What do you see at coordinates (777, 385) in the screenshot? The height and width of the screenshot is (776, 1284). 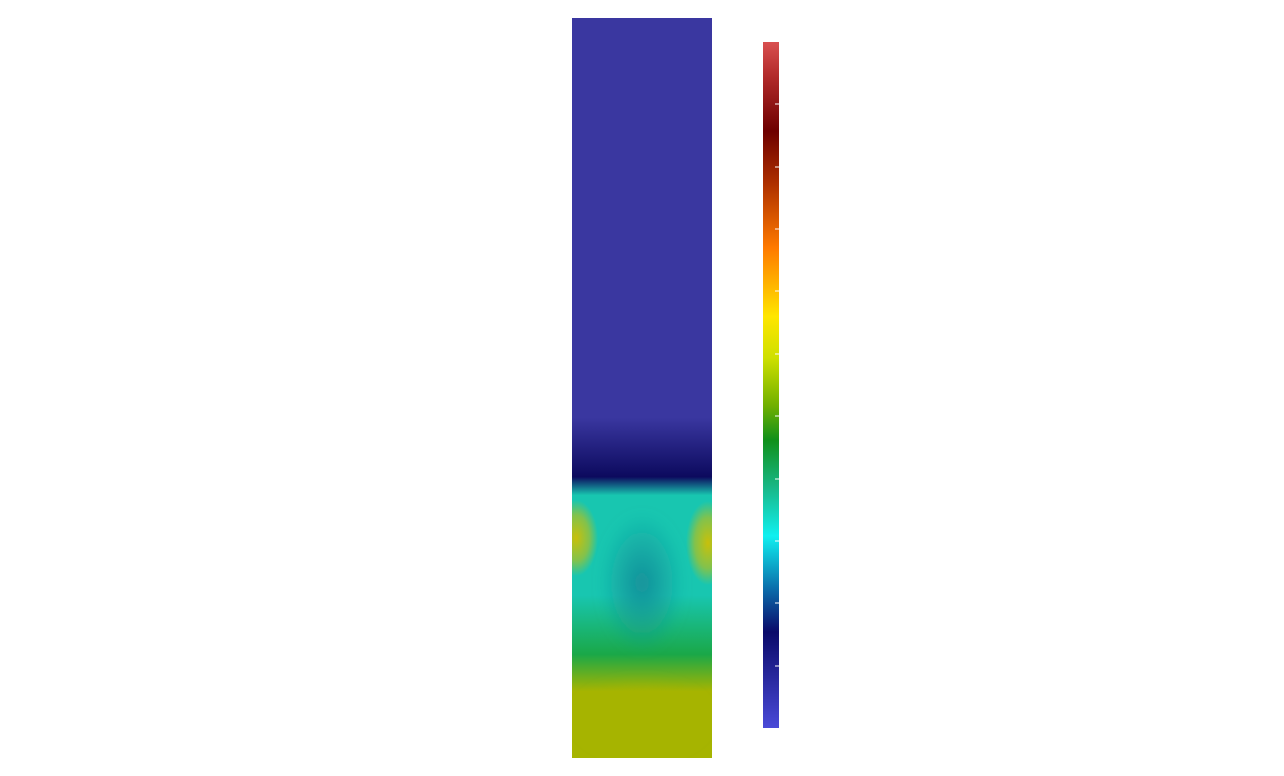 I see `colorbar-ticks` at bounding box center [777, 385].